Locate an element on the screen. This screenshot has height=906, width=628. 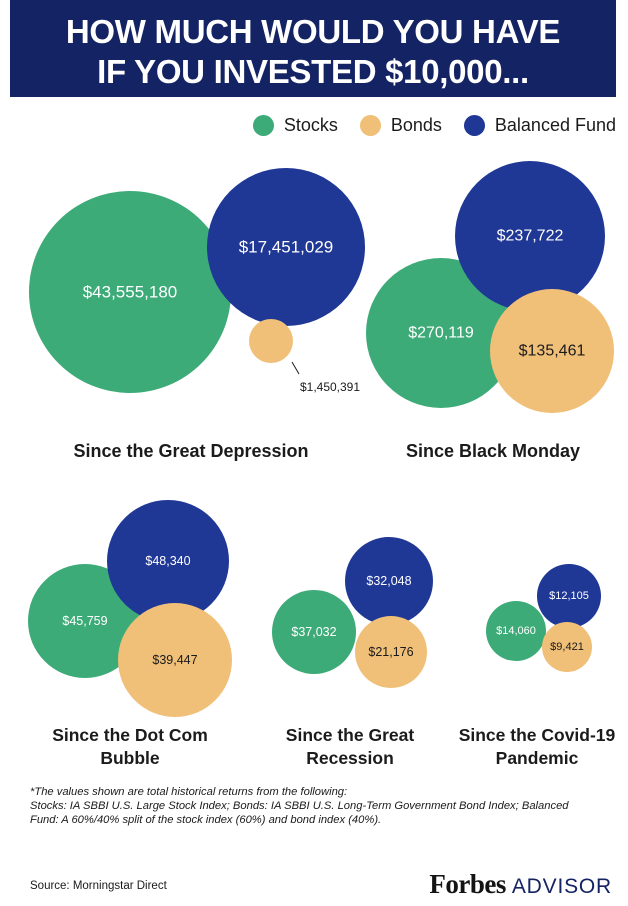
leader-line-bonds is located at coordinates (295, 368).